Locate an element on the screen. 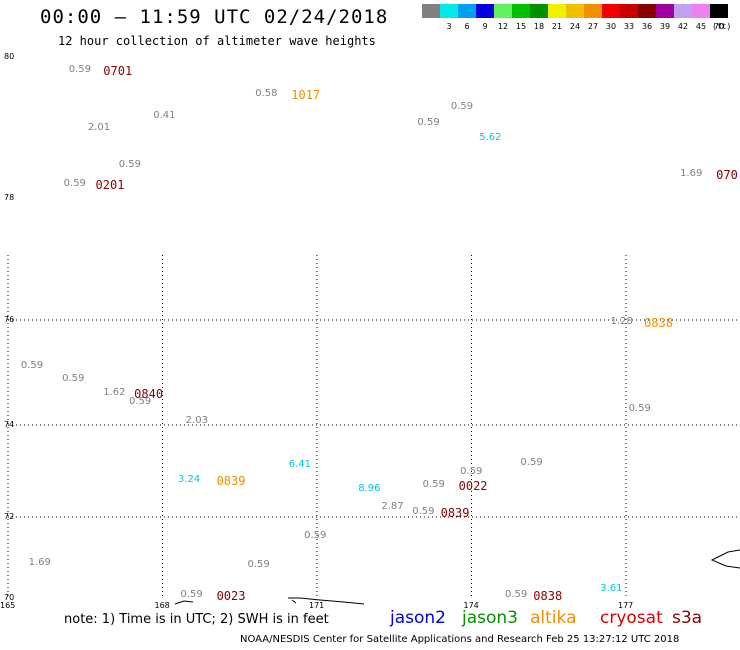 The width and height of the screenshot is (740, 650). scale-cell: 70 is located at coordinates (719, 17).